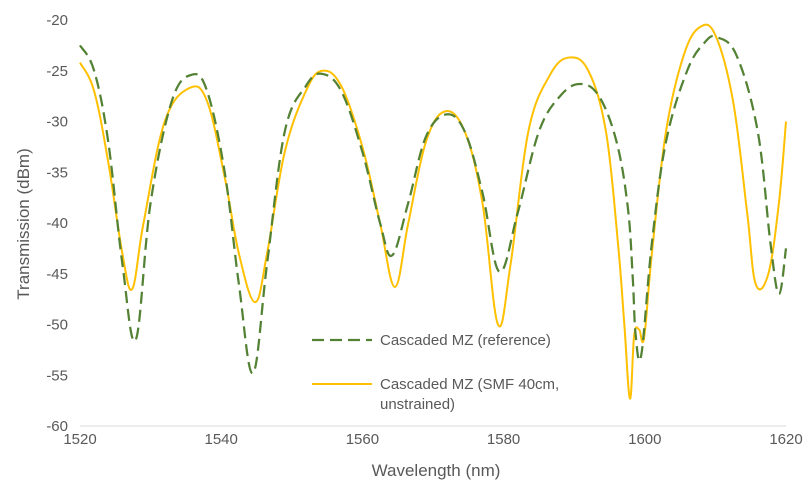 Image resolution: width=811 pixels, height=480 pixels. Describe the element at coordinates (503, 439) in the screenshot. I see `x-tick-label: 1580` at that location.